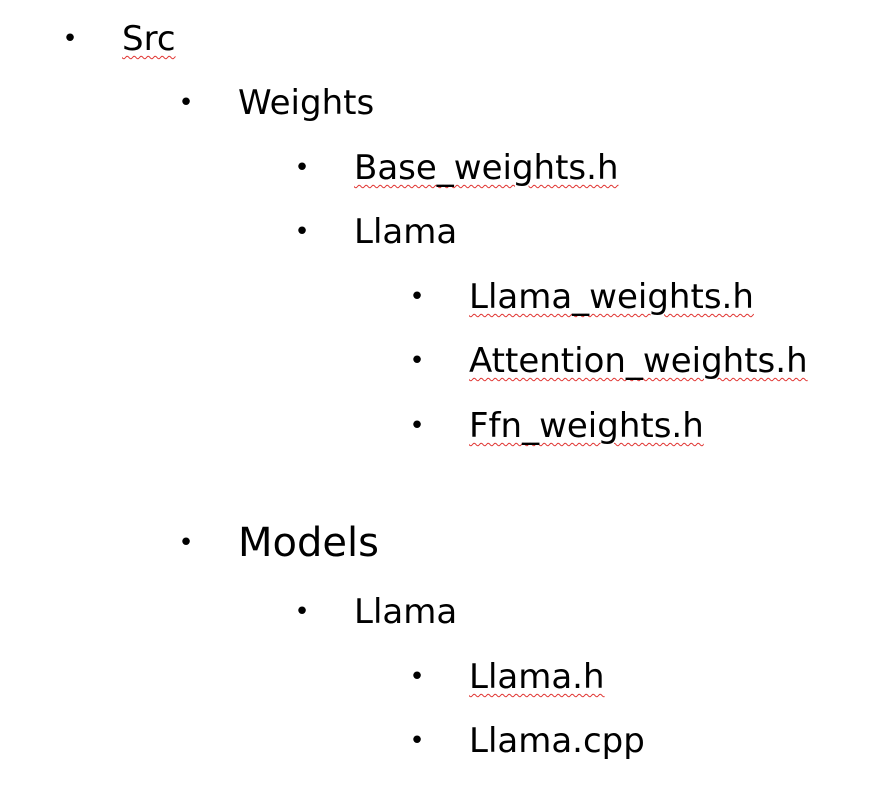  What do you see at coordinates (306, 103) in the screenshot?
I see `list-item-label: Weights` at bounding box center [306, 103].